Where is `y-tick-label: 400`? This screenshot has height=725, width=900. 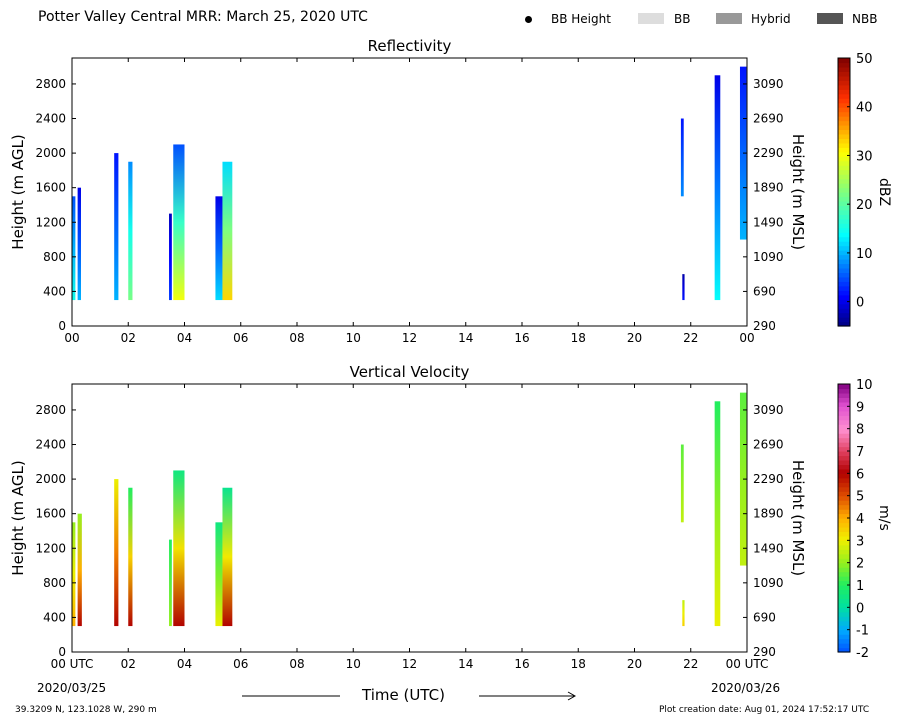
y-tick-label: 400 is located at coordinates (54, 617).